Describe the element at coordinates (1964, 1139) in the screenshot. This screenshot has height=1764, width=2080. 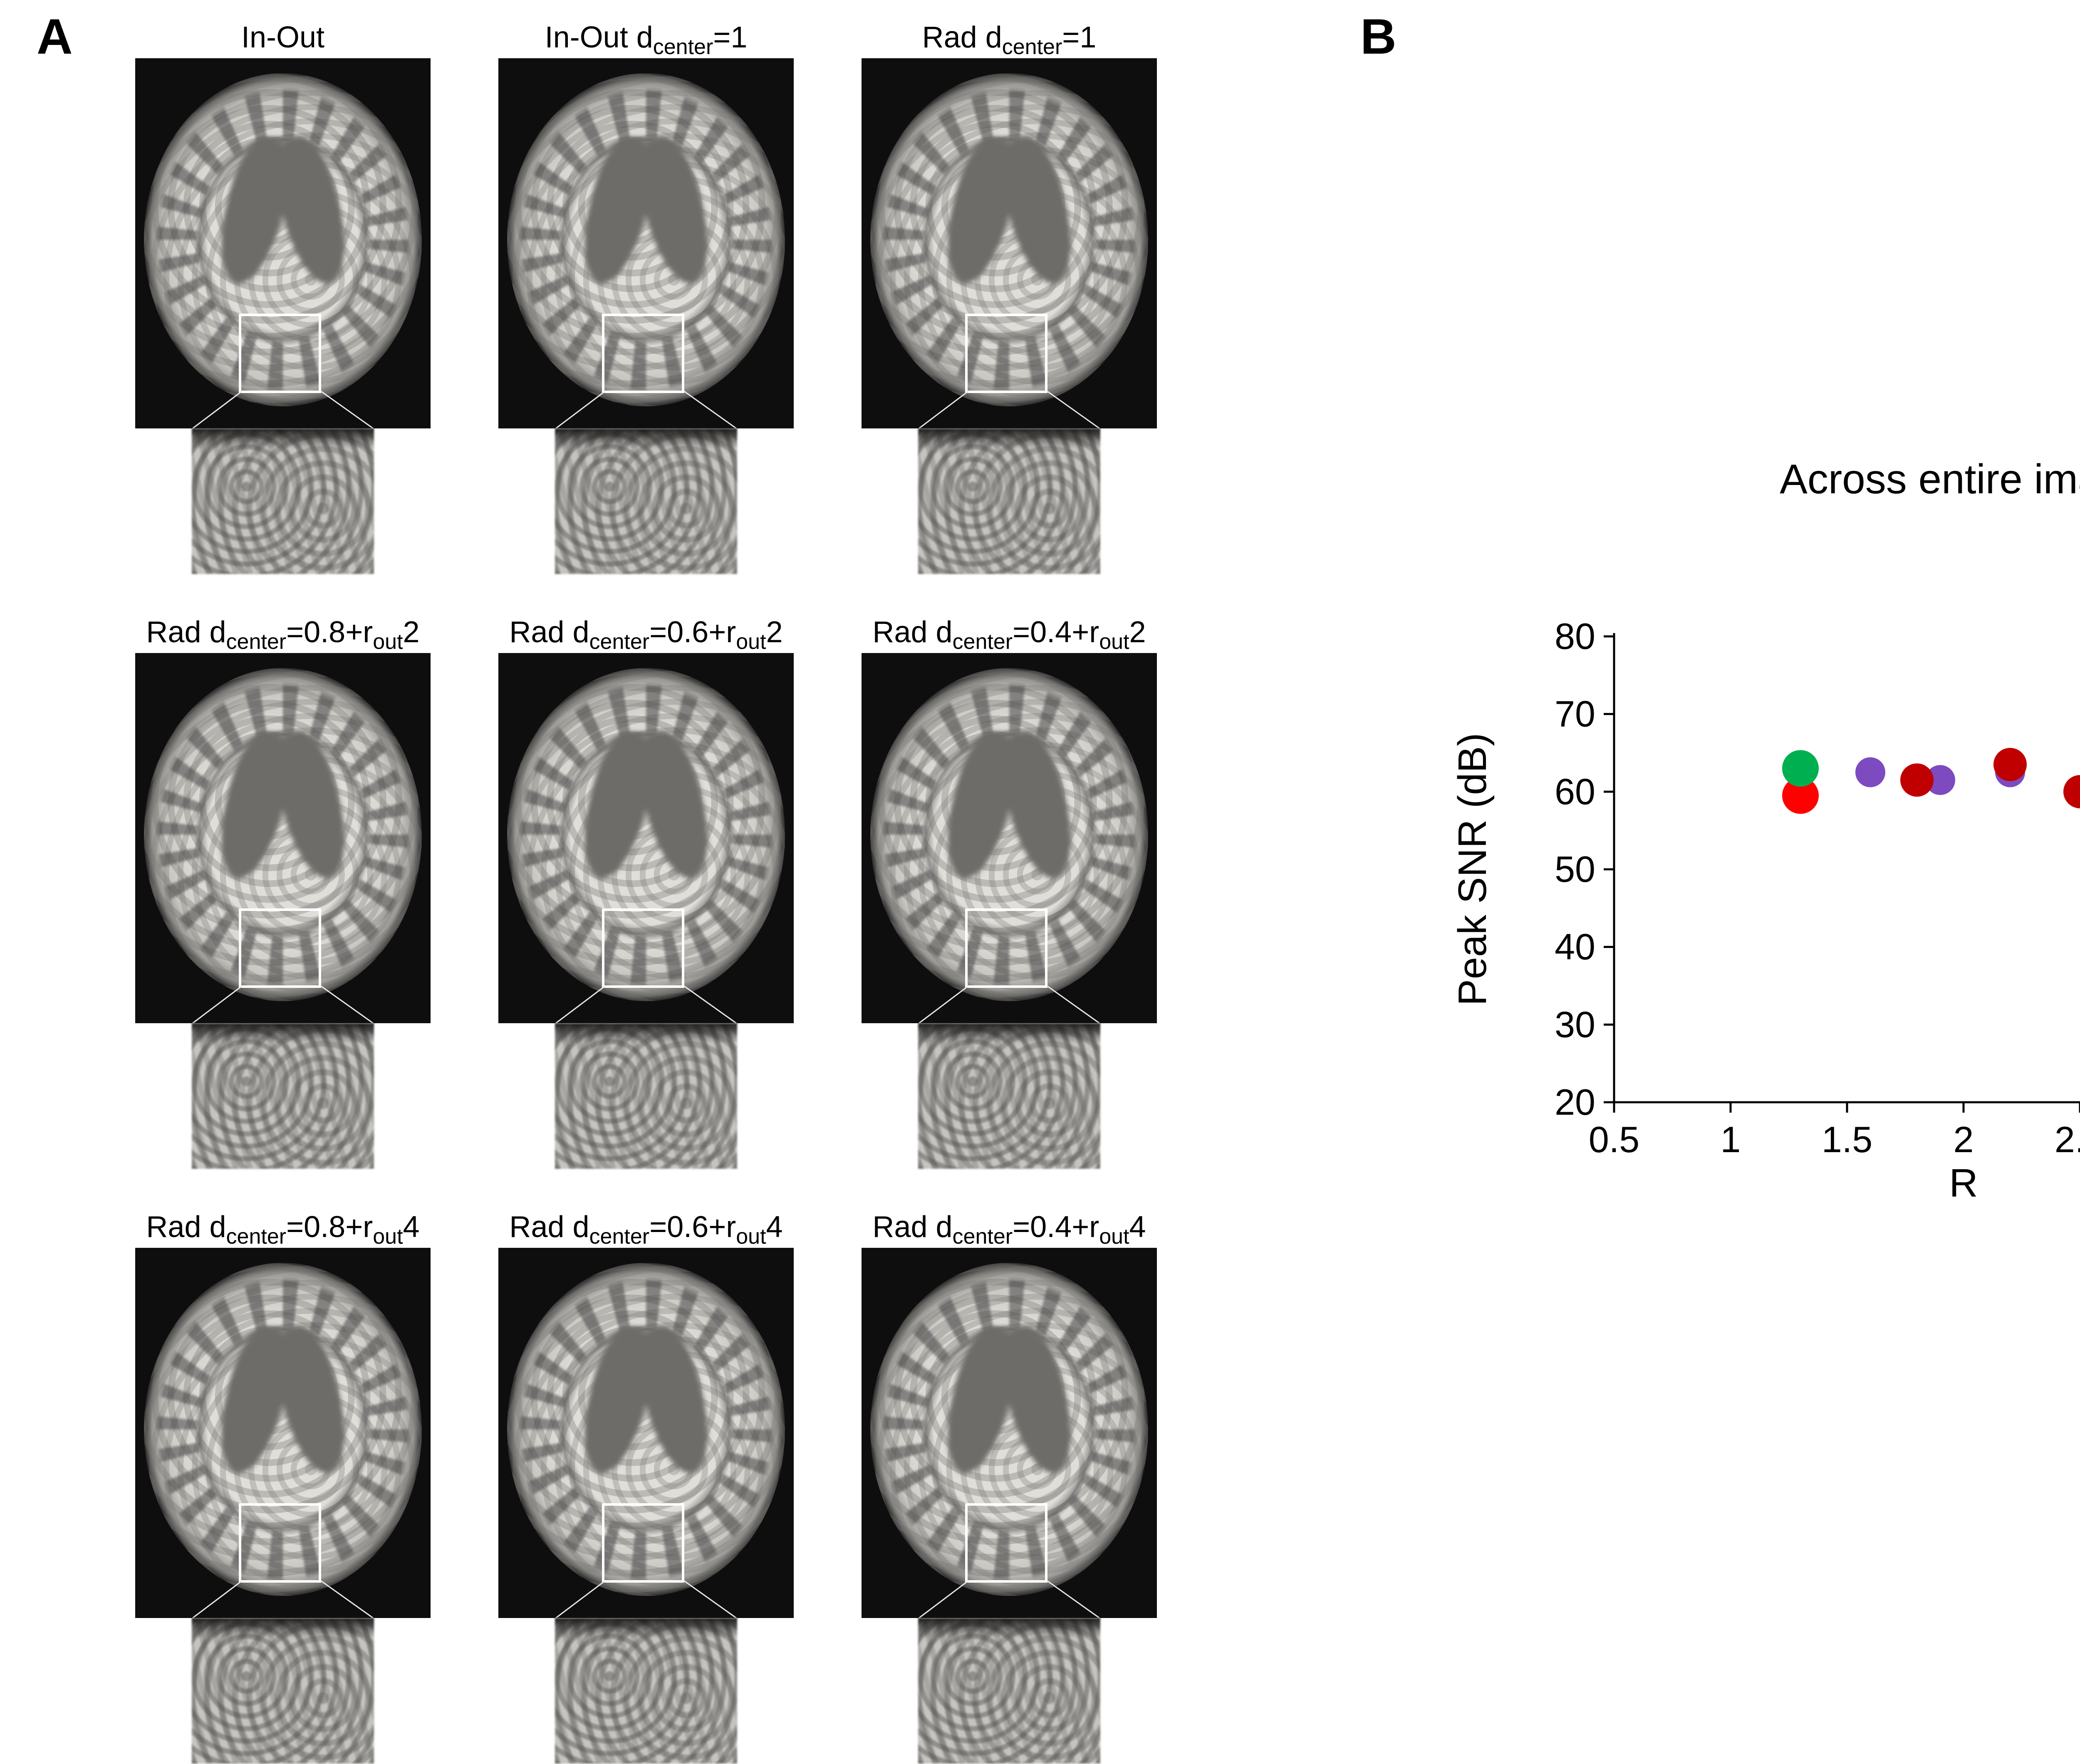
I see `x-tick-label: 2` at that location.